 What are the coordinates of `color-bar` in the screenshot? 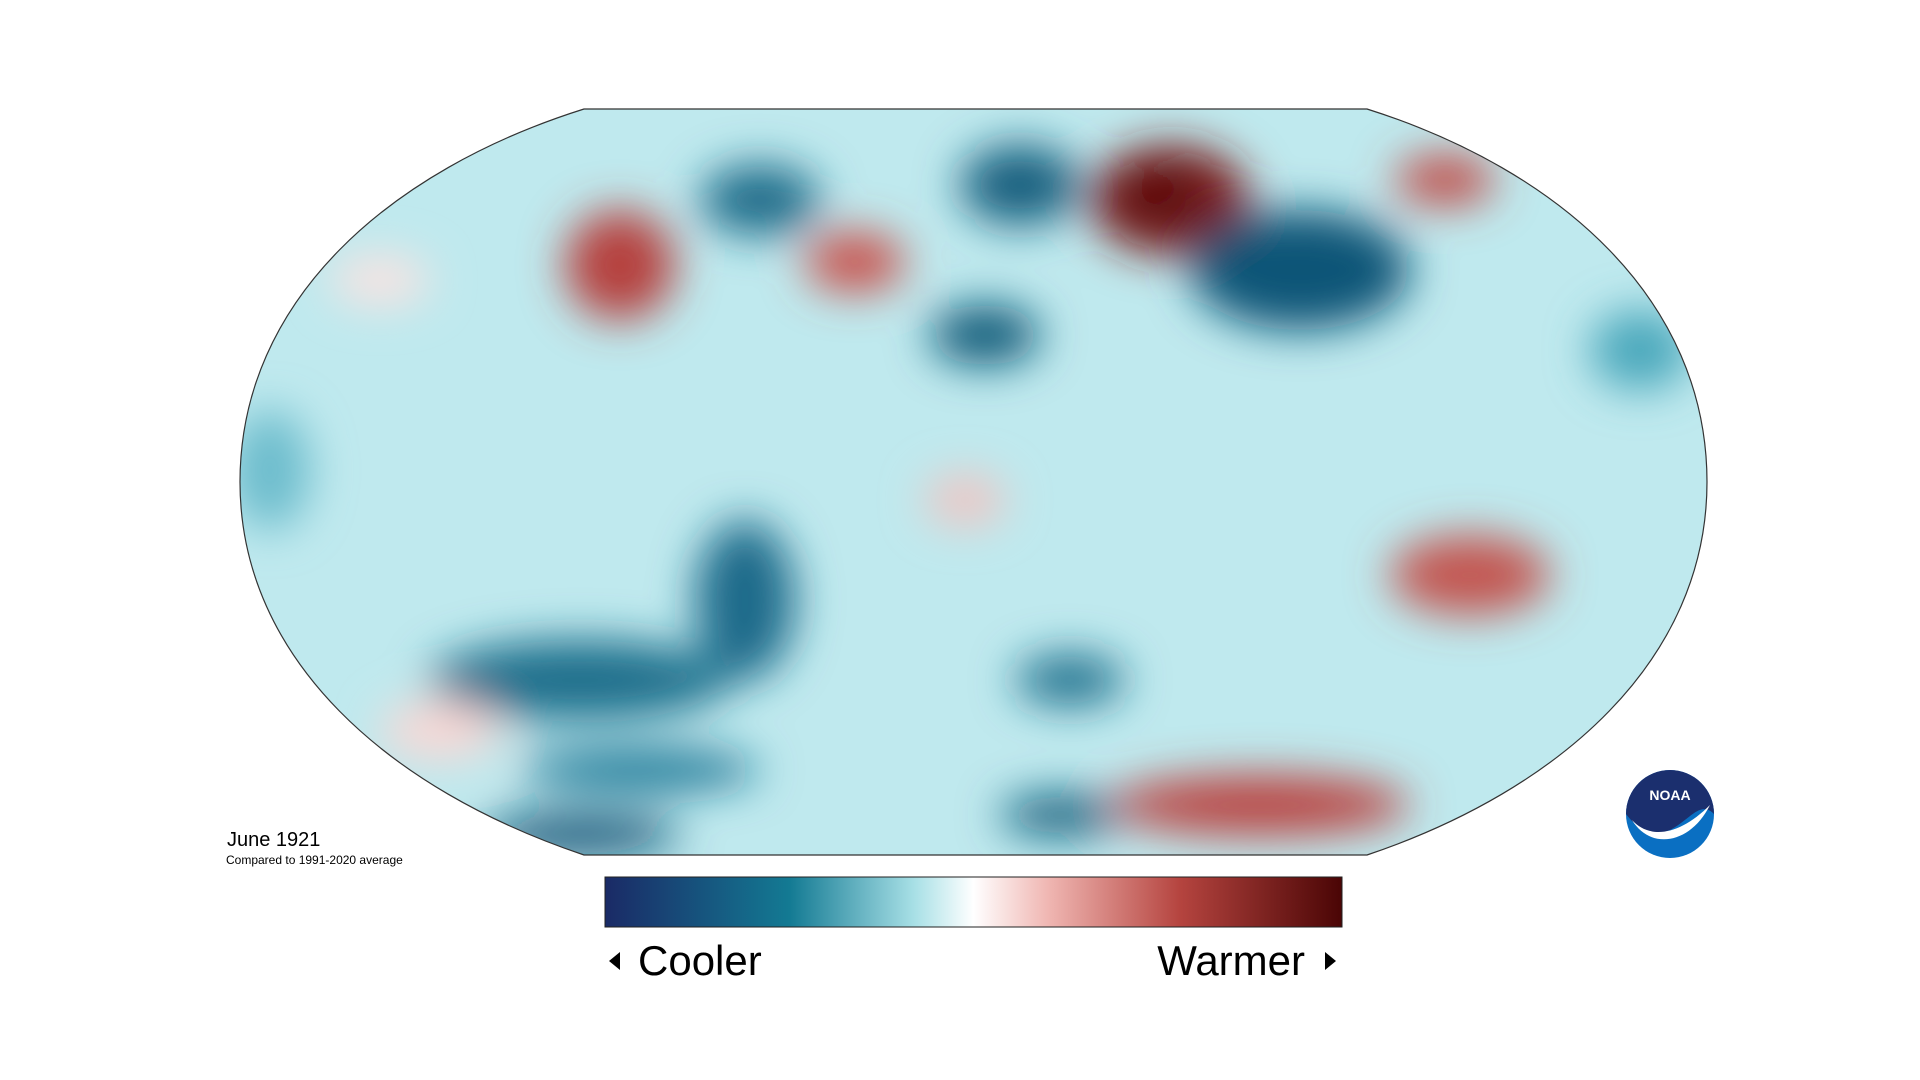 It's located at (973, 902).